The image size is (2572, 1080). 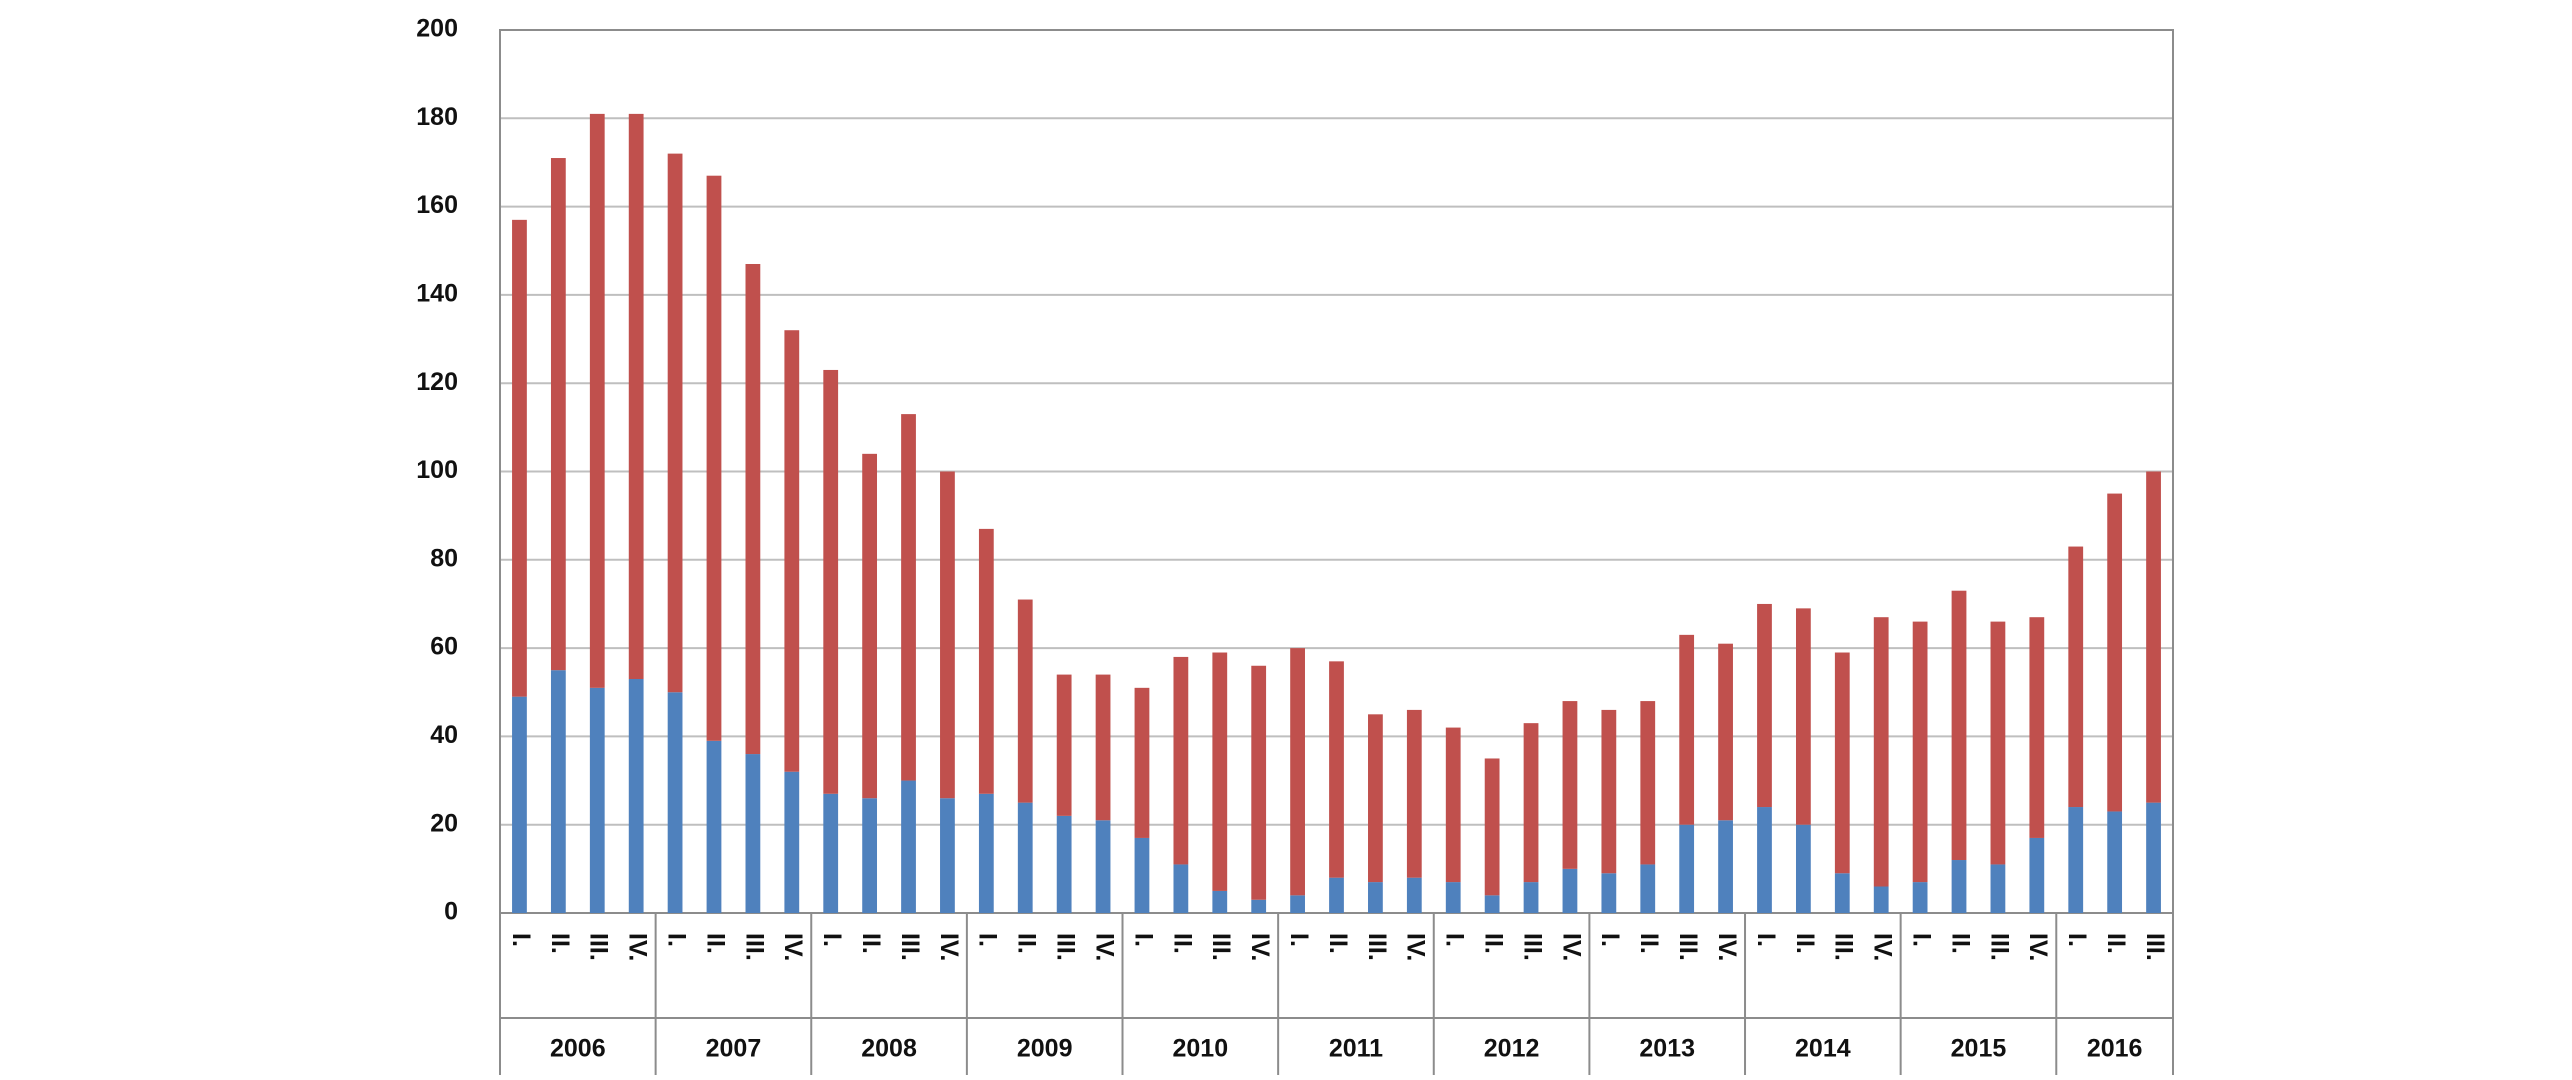 What do you see at coordinates (444, 735) in the screenshot?
I see `y-tick-label: 40` at bounding box center [444, 735].